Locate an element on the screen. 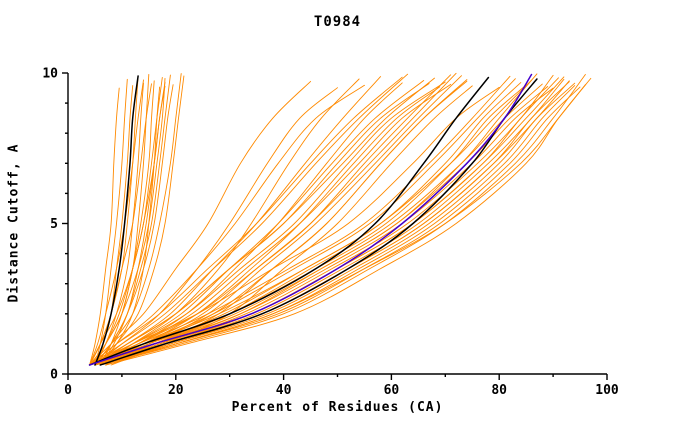 The height and width of the screenshot is (440, 680). reference-curve-black is located at coordinates (116, 220).